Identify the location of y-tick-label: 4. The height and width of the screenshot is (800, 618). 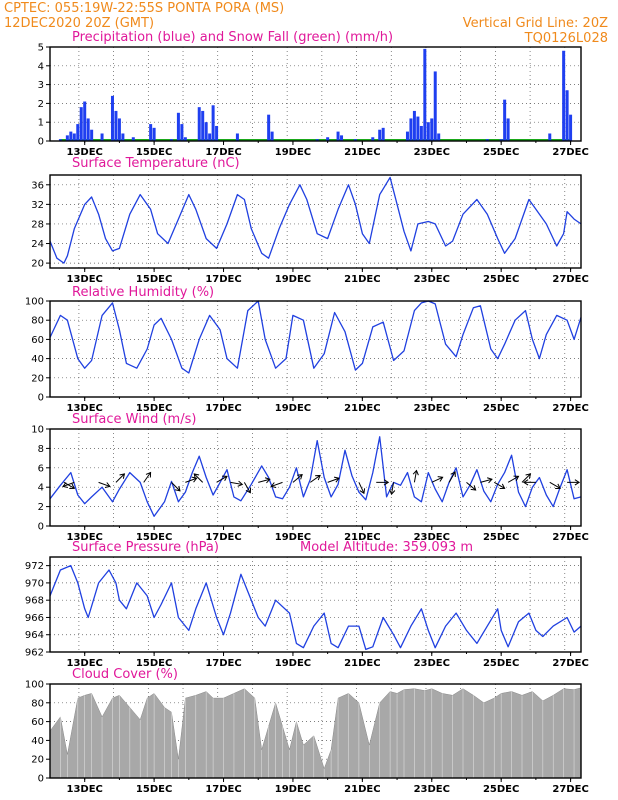
(41, 66).